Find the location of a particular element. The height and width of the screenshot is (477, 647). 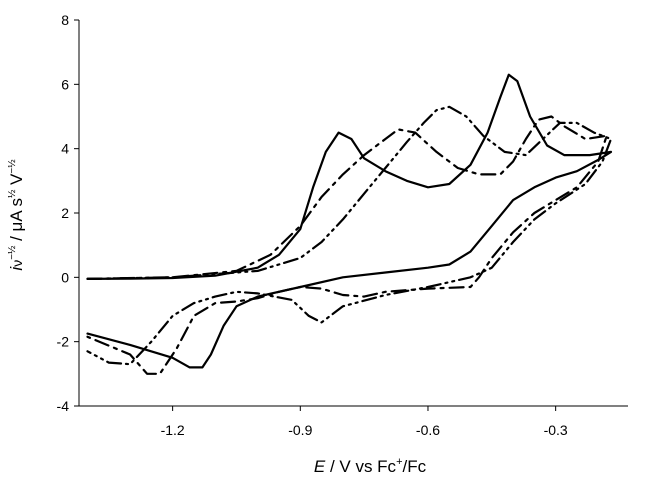

x-tick-label: -0.9 is located at coordinates (300, 430).